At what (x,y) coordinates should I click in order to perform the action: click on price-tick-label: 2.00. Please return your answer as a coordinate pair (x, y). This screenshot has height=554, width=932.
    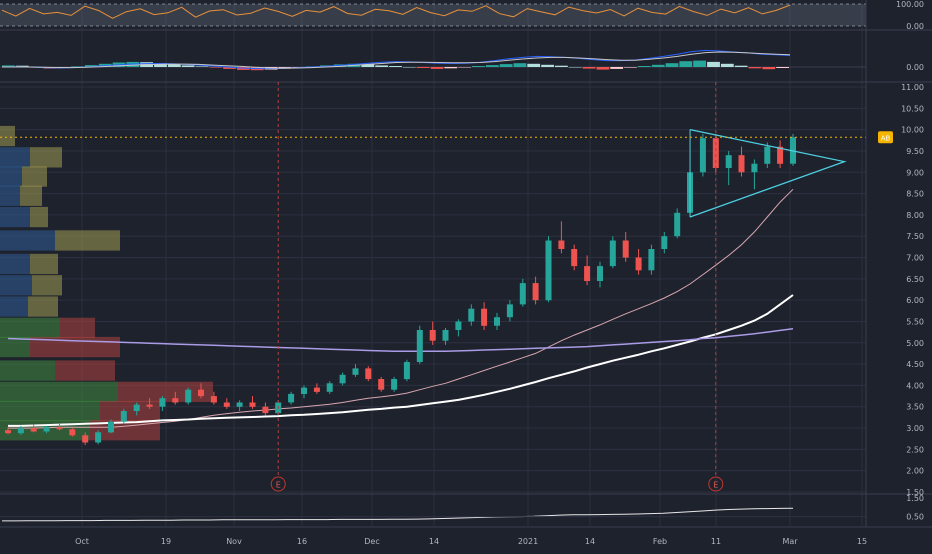
    Looking at the image, I should click on (915, 471).